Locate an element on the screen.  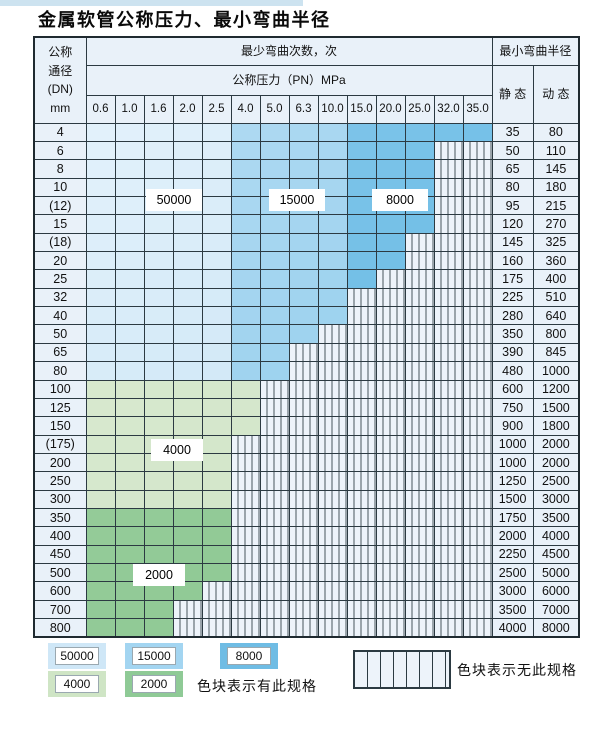
dn-cell: 6 is located at coordinates (60, 150).